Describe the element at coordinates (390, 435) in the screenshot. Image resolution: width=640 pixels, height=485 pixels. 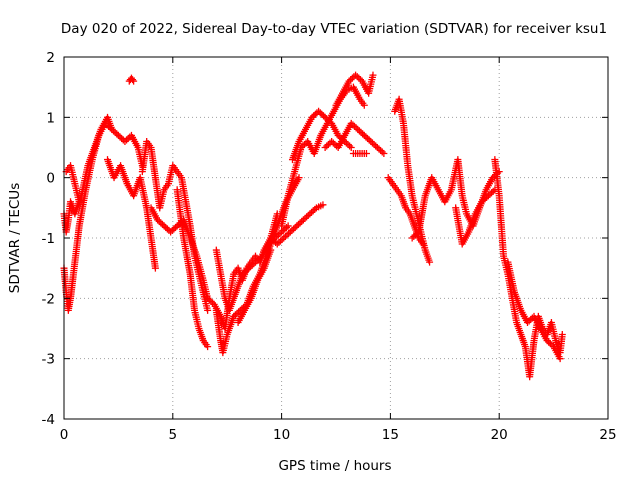
I see `x-tick-label: 15` at that location.